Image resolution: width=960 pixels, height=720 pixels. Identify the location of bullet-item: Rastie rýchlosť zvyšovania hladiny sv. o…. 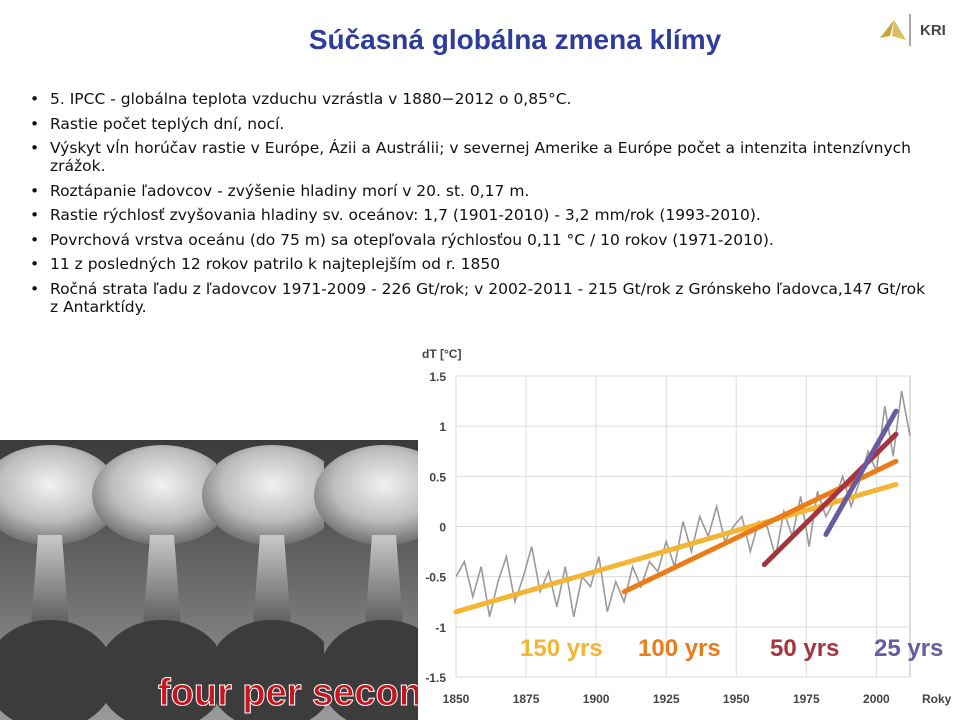
(480, 215).